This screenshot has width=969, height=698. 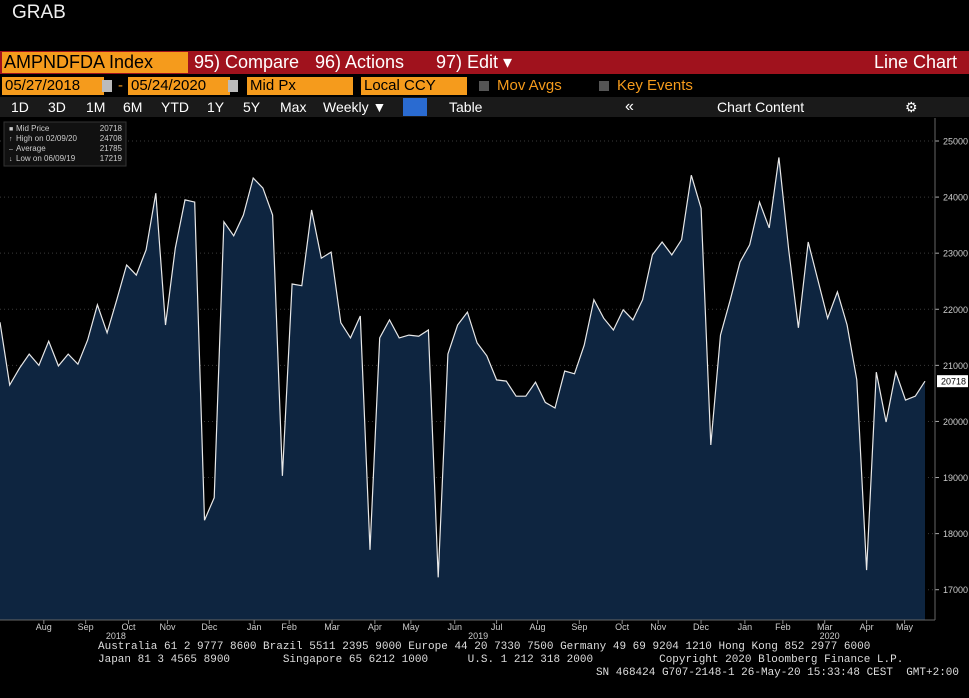 I want to click on legend-value: 24708, so click(x=111, y=138).